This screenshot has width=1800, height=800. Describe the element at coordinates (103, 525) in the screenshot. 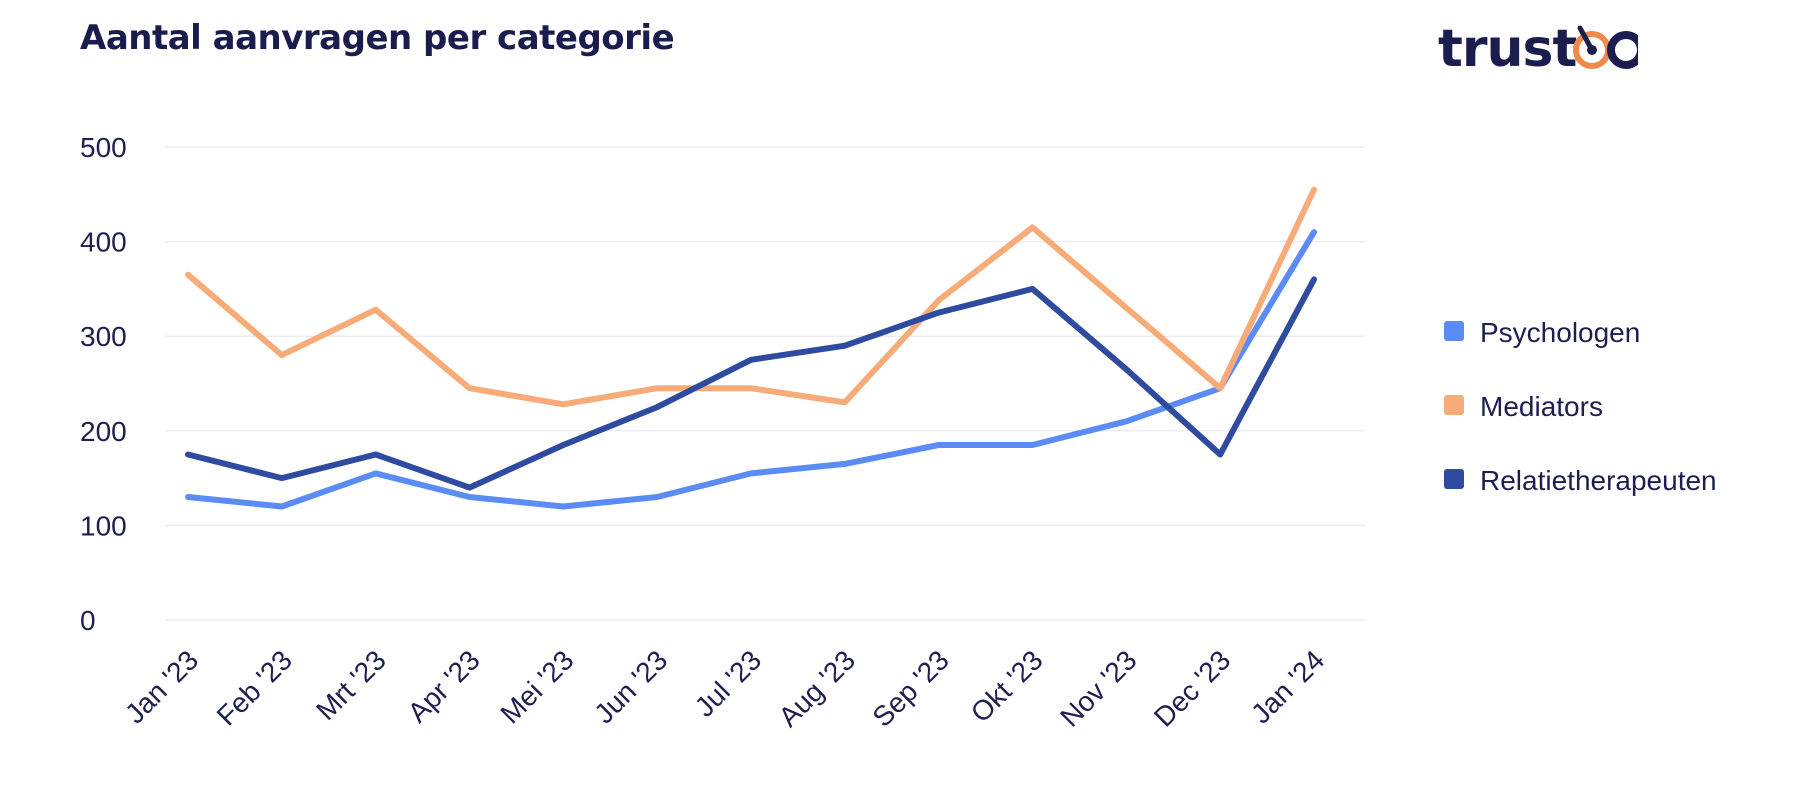

I see `y-tick-label: 100` at that location.